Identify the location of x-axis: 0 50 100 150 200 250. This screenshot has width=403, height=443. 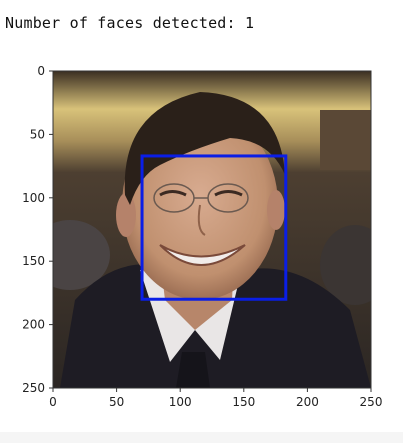
(215, 398).